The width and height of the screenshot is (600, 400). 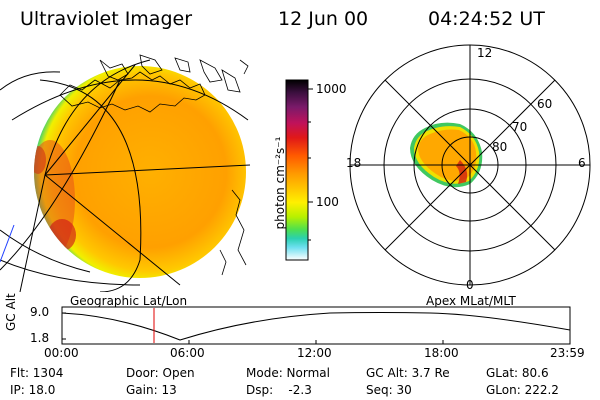 What do you see at coordinates (545, 104) in the screenshot?
I see `lat-label-60: 60` at bounding box center [545, 104].